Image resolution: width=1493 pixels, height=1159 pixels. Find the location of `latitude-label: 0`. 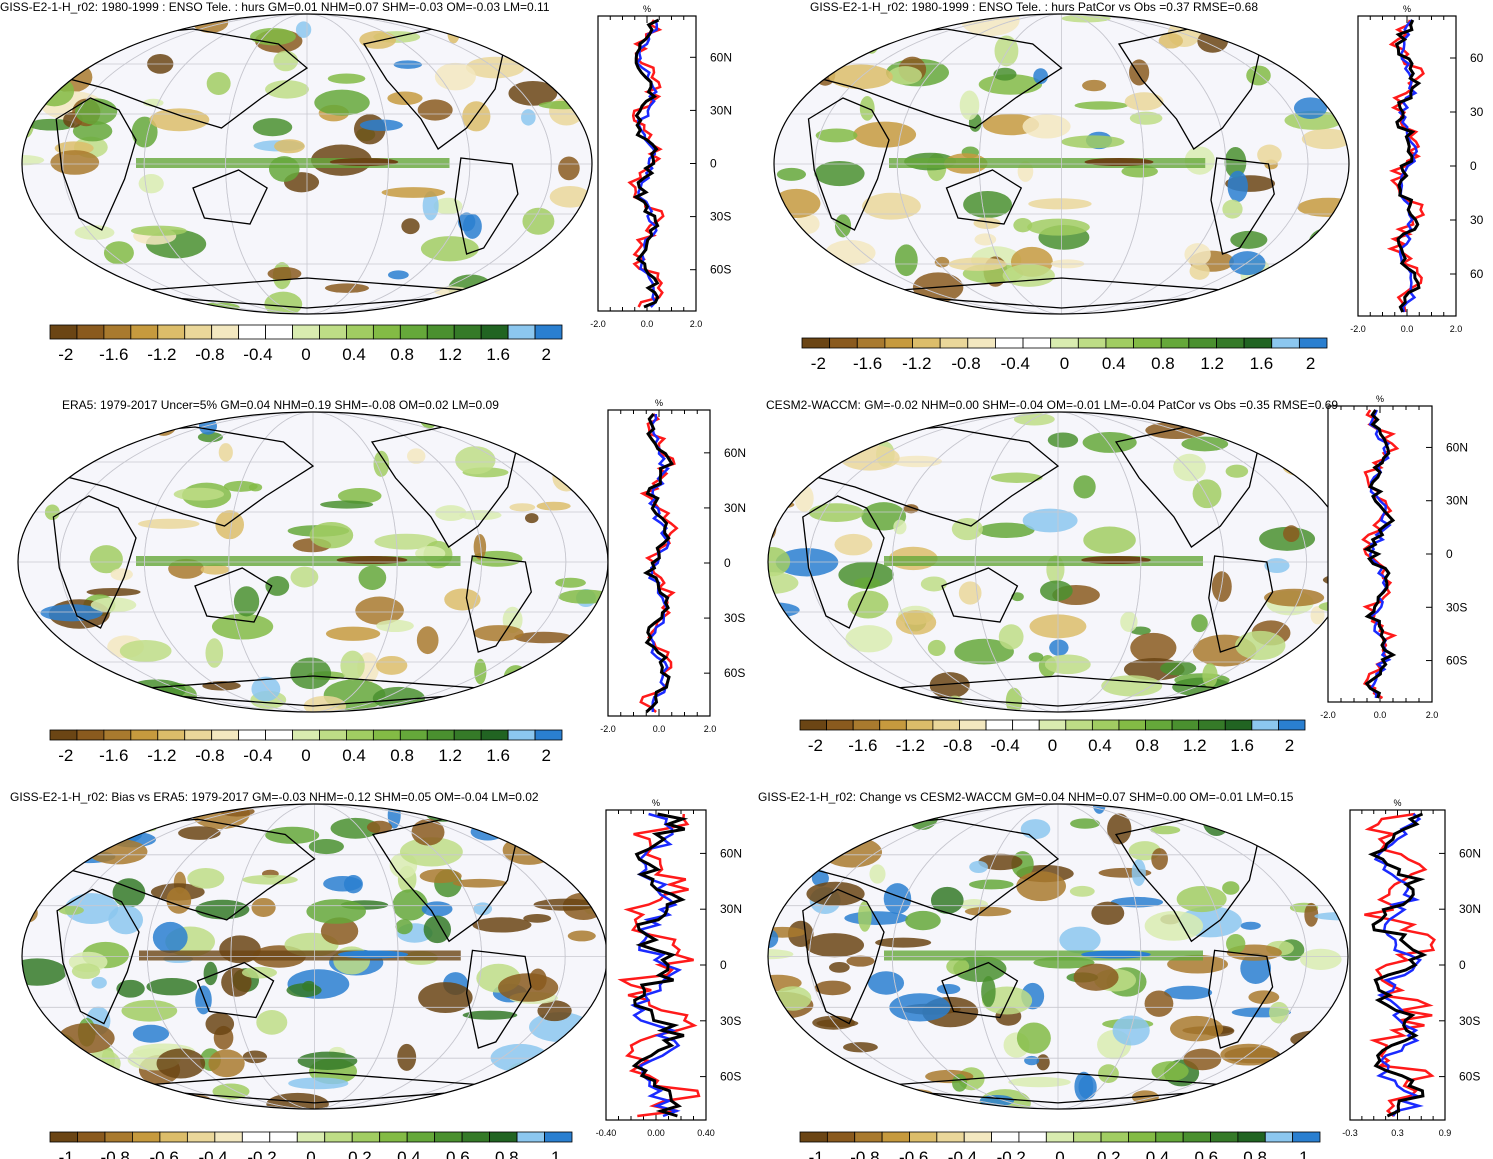

latitude-label: 0 is located at coordinates (723, 965).